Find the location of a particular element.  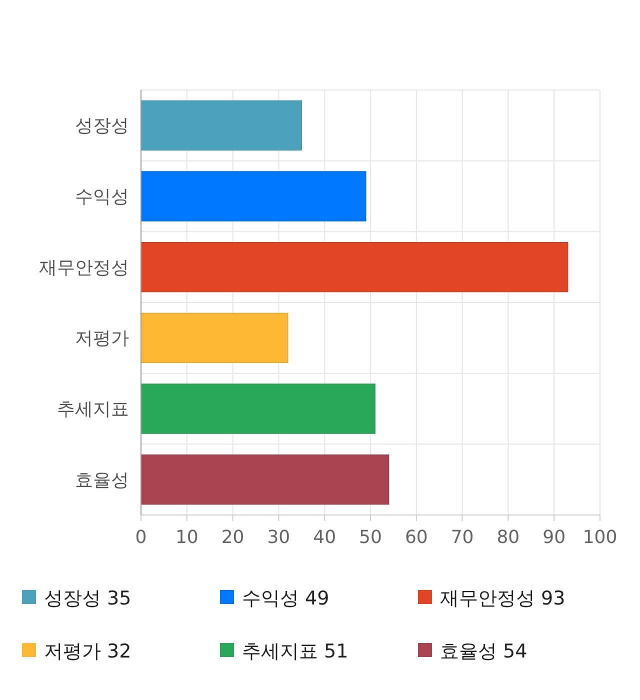

x-tick-label: 100 is located at coordinates (600, 537).